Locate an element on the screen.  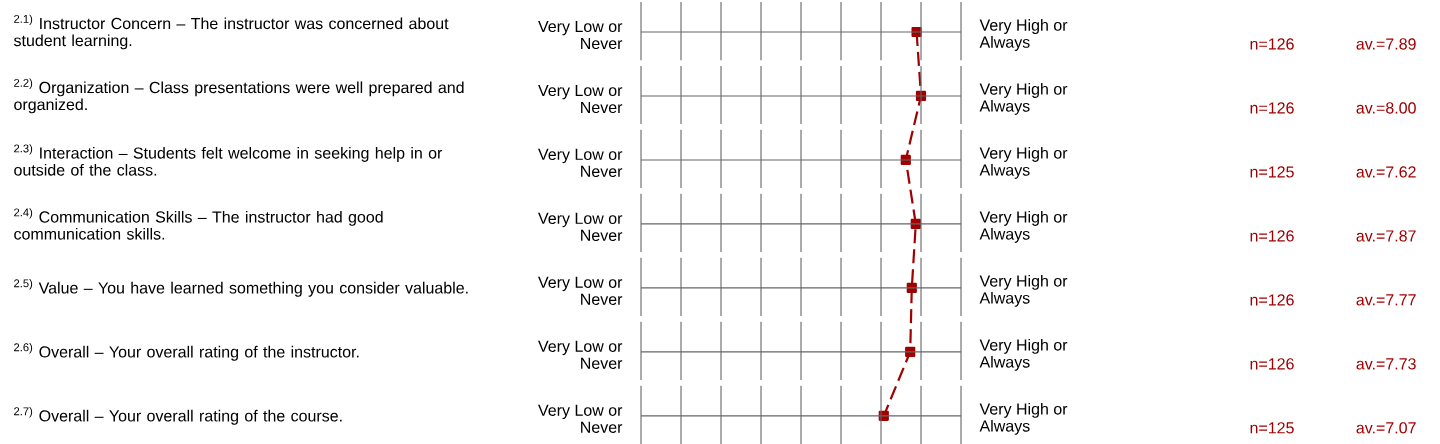
y-tick-label: $^{2.2)}$ Organization – Class presentations were well prepared and organized. is located at coordinates (239, 96).